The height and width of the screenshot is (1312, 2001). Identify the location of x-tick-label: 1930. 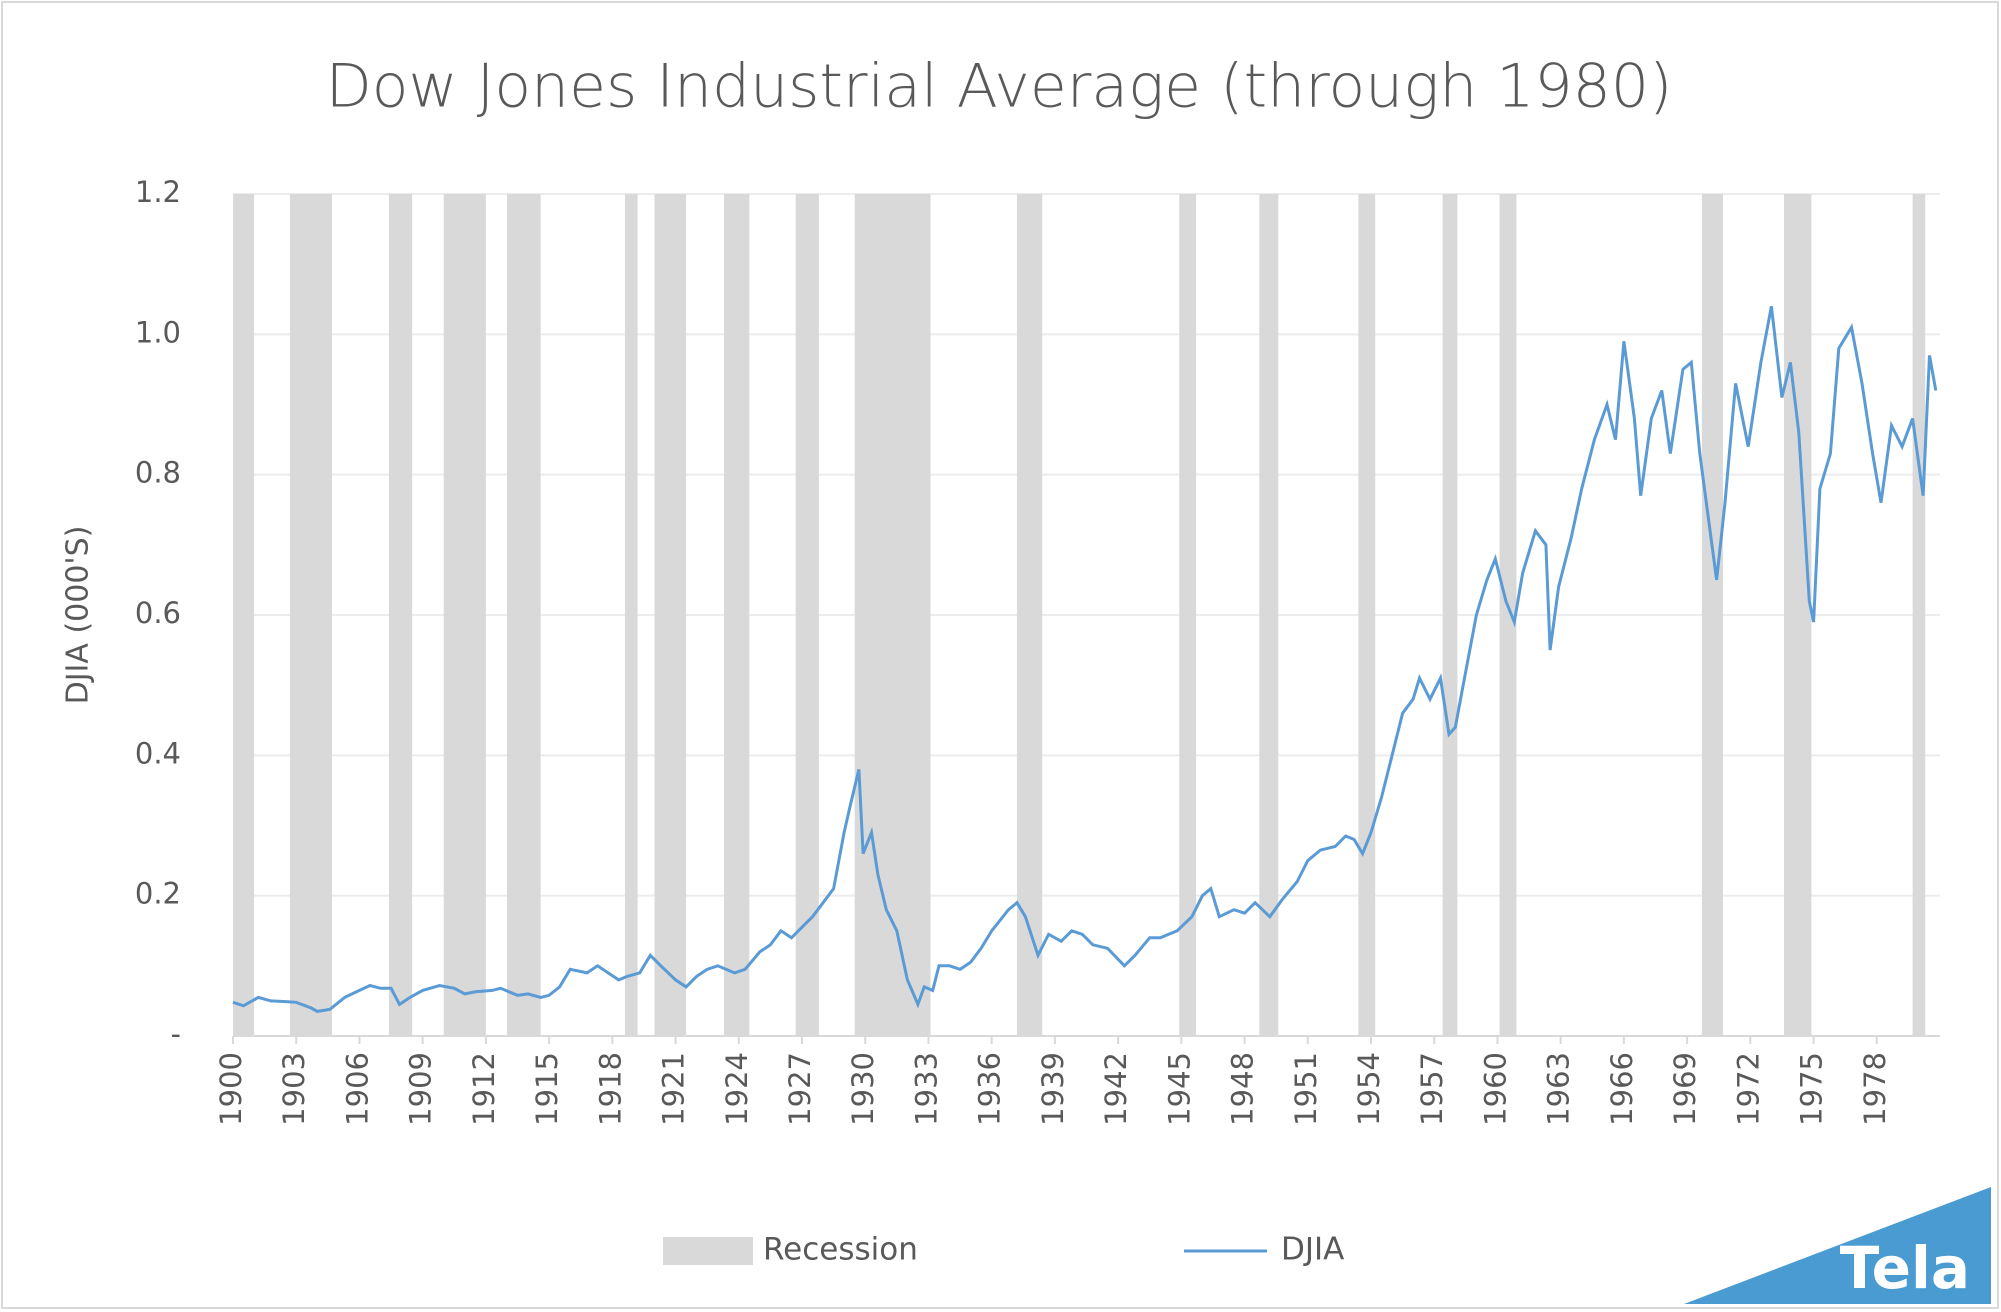
(863, 1089).